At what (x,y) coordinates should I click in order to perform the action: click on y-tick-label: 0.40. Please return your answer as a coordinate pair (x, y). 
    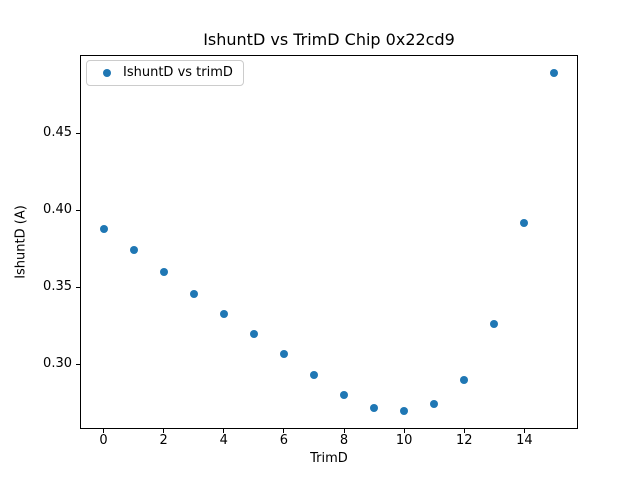
    Looking at the image, I should click on (57, 210).